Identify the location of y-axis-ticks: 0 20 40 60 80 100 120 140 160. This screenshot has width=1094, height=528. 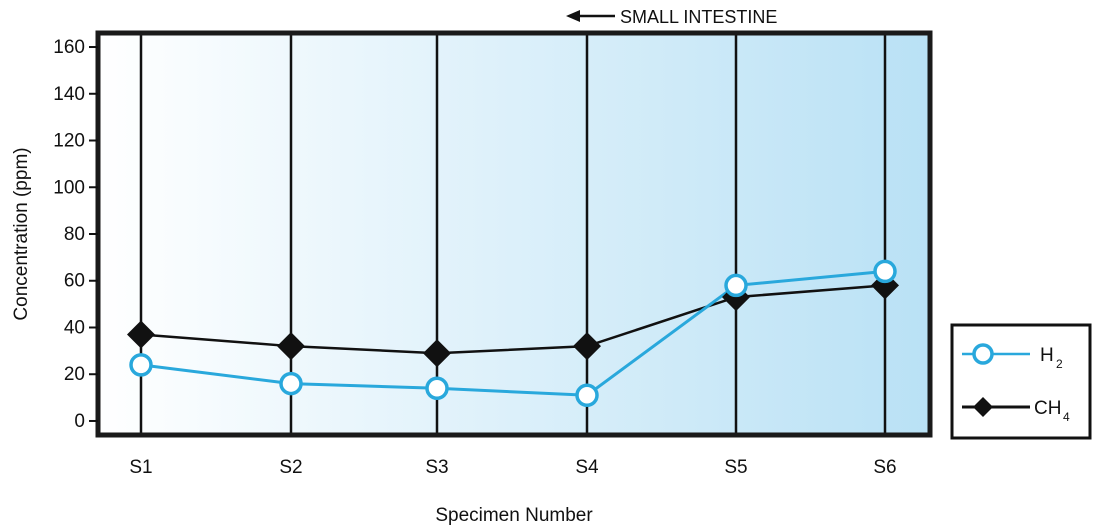
(75, 234).